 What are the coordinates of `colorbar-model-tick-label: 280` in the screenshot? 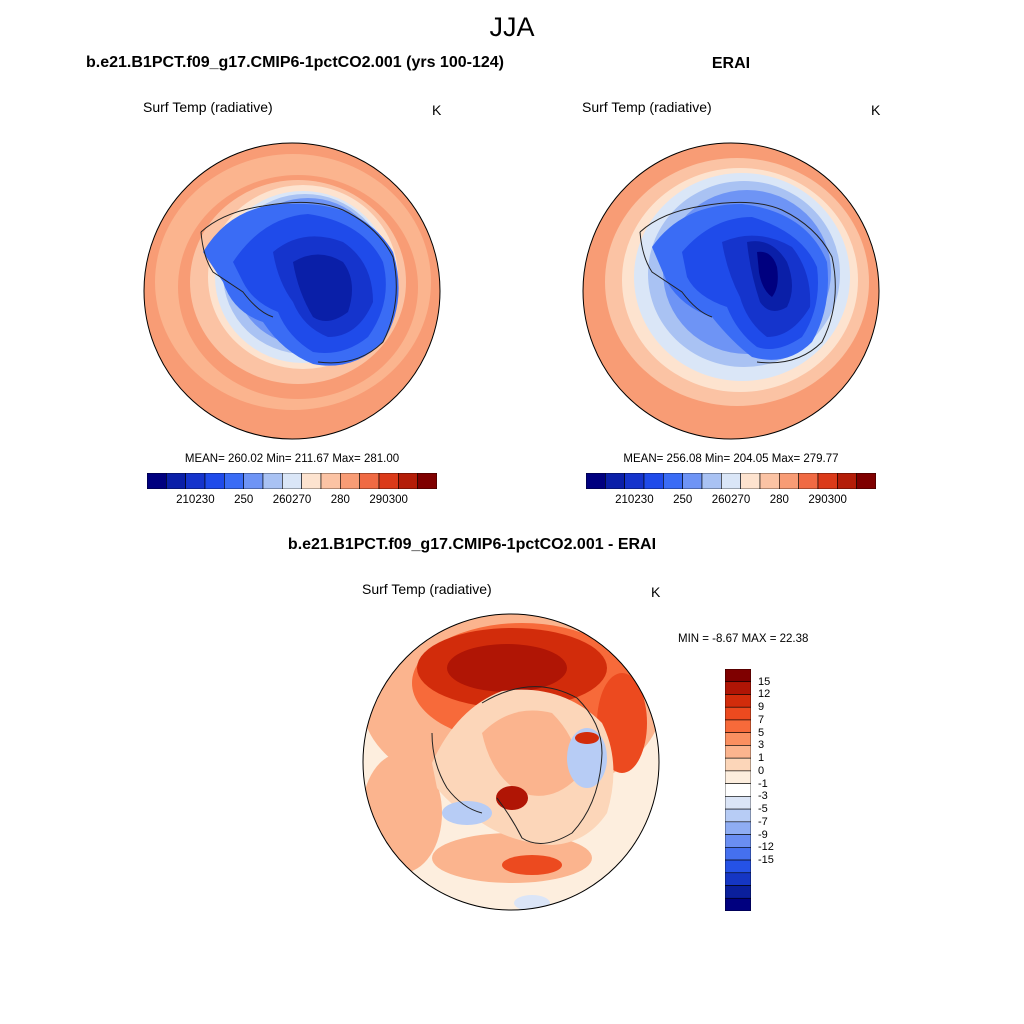 It's located at (340, 500).